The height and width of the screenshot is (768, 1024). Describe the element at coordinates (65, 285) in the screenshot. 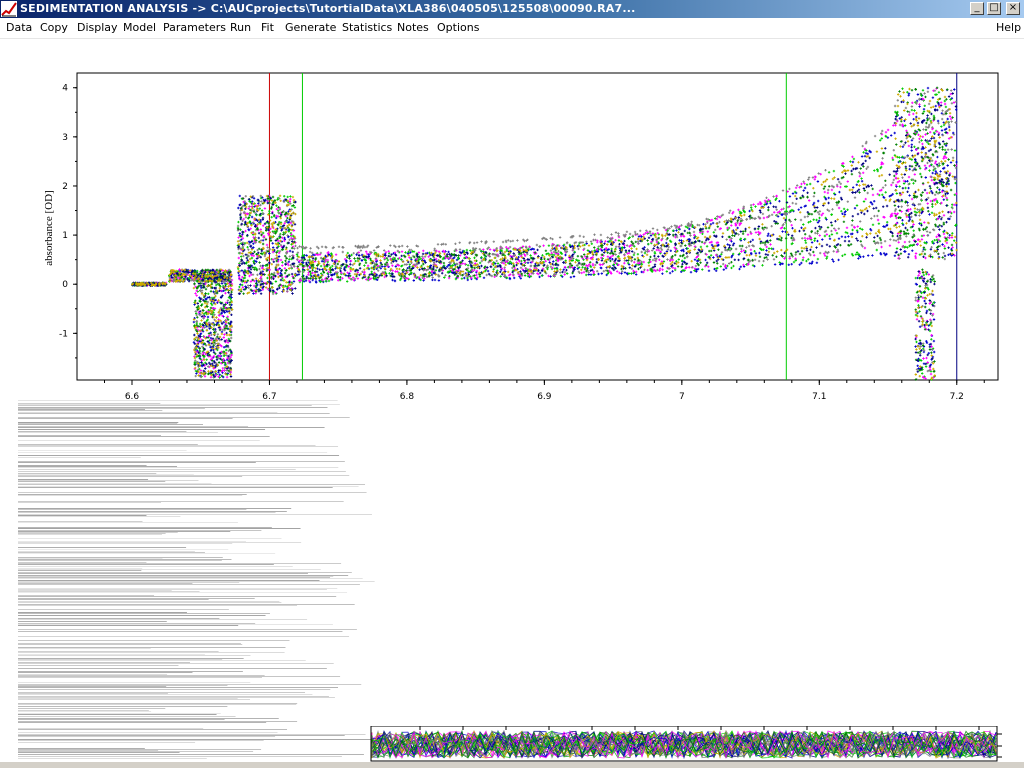

I see `y-tick-label: 0` at that location.